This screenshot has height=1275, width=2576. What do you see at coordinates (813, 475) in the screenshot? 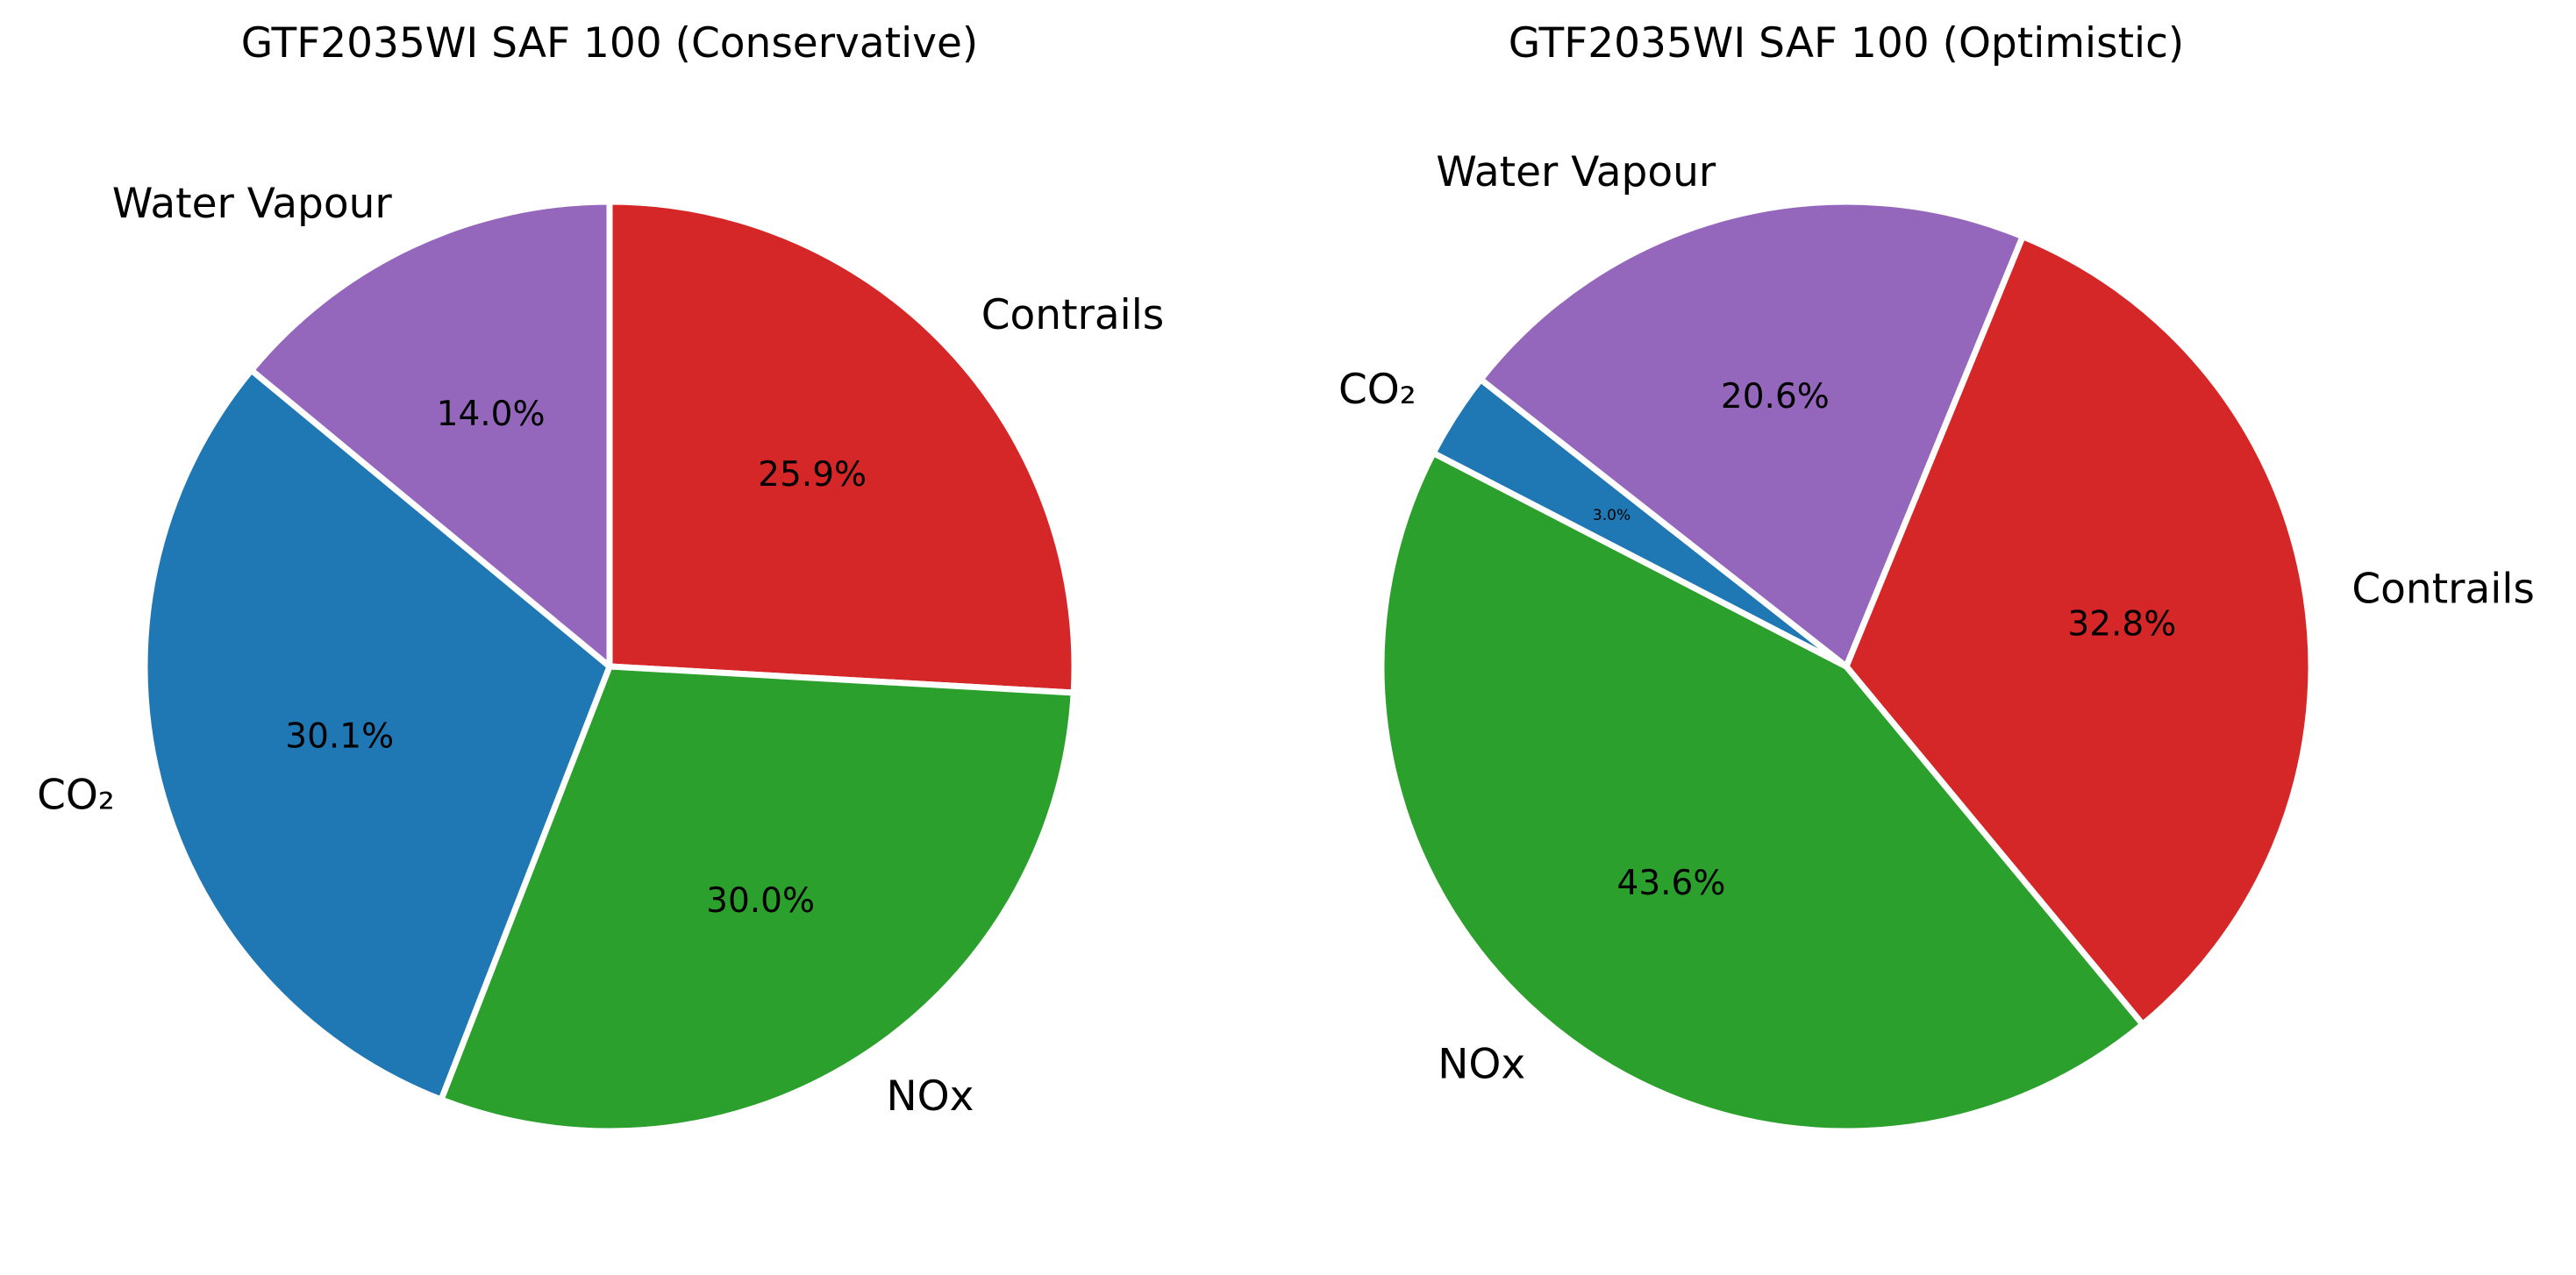
I see `percent-label-contrails-conservative: 25.9%` at bounding box center [813, 475].